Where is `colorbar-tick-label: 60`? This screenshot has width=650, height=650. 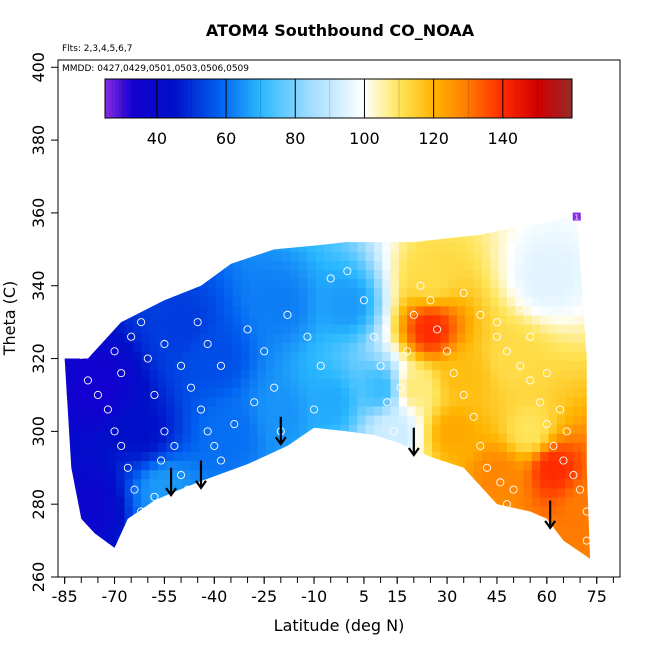 colorbar-tick-label: 60 is located at coordinates (226, 138).